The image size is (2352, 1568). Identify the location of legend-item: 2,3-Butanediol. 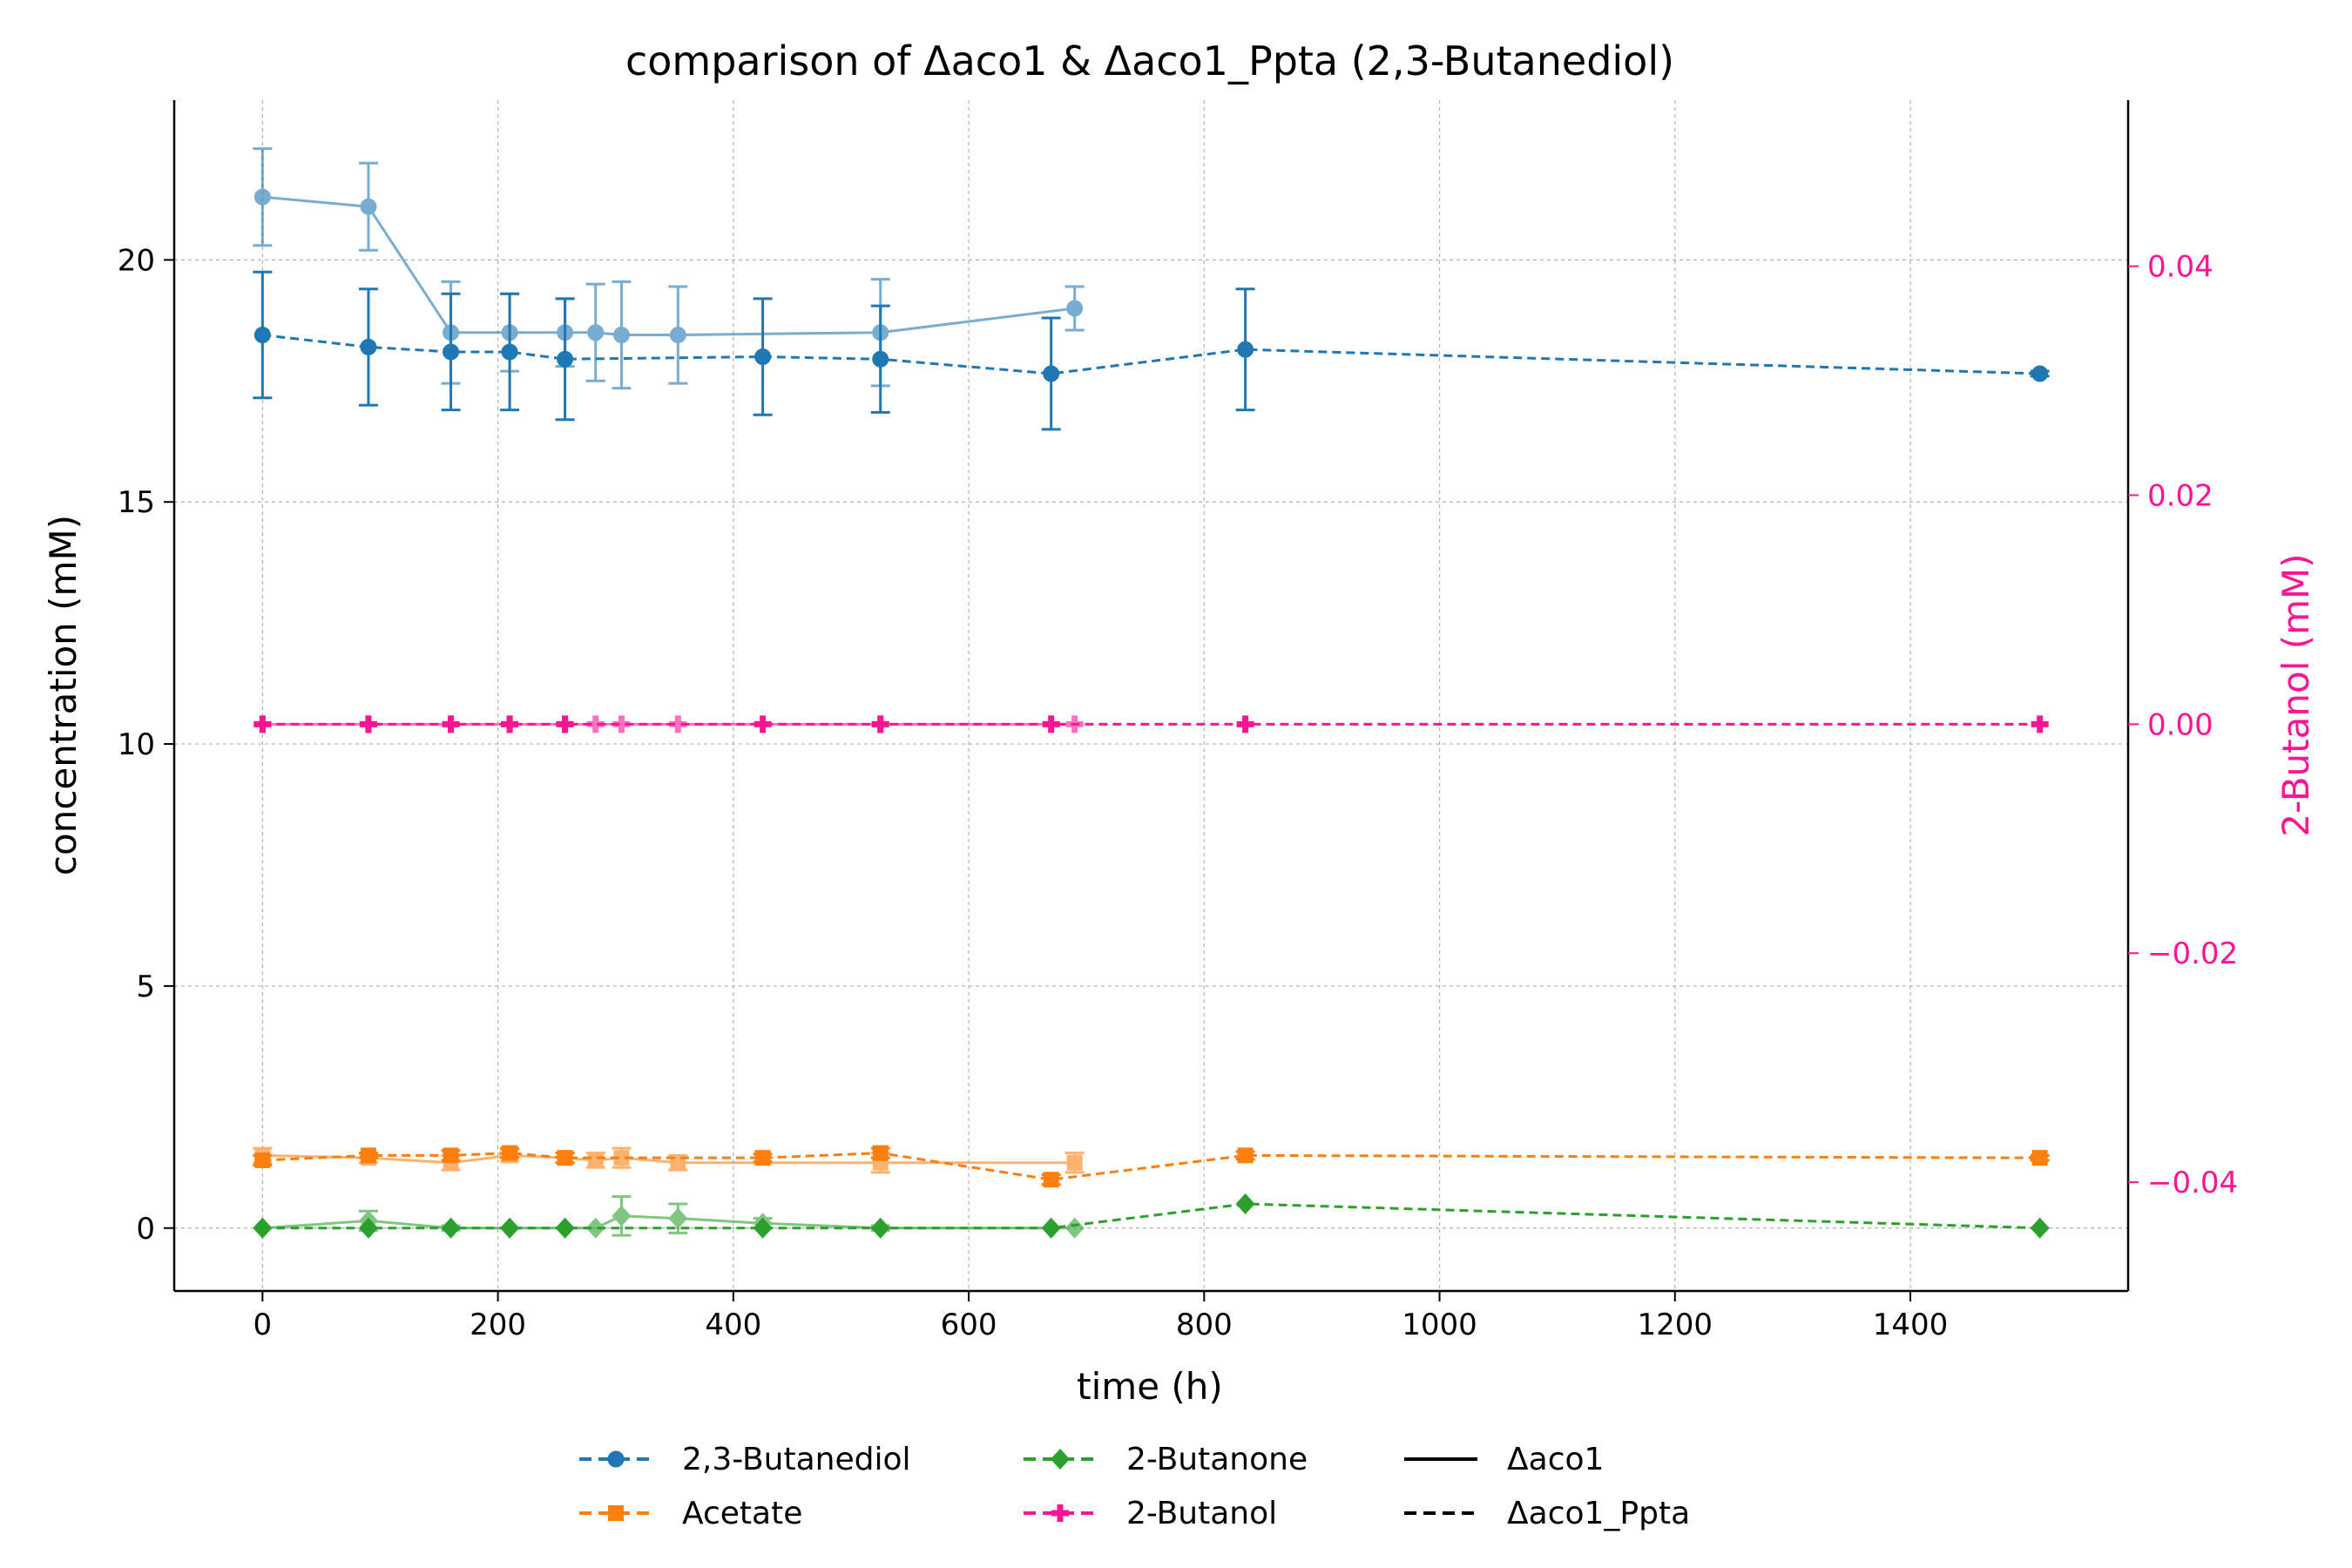
(745, 1459).